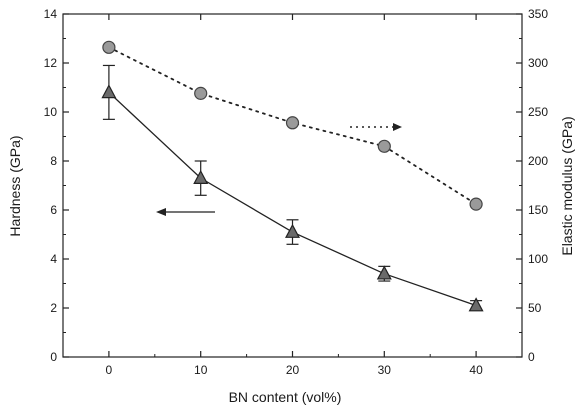 The height and width of the screenshot is (412, 586). I want to click on arrow-left-head, so click(161, 212).